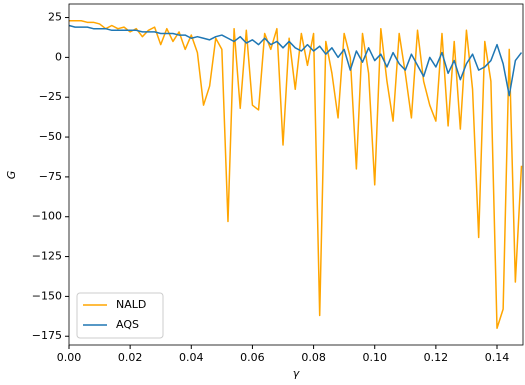 This screenshot has height=385, width=525. What do you see at coordinates (313, 357) in the screenshot?
I see `x-tick-label: 0.08` at bounding box center [313, 357].